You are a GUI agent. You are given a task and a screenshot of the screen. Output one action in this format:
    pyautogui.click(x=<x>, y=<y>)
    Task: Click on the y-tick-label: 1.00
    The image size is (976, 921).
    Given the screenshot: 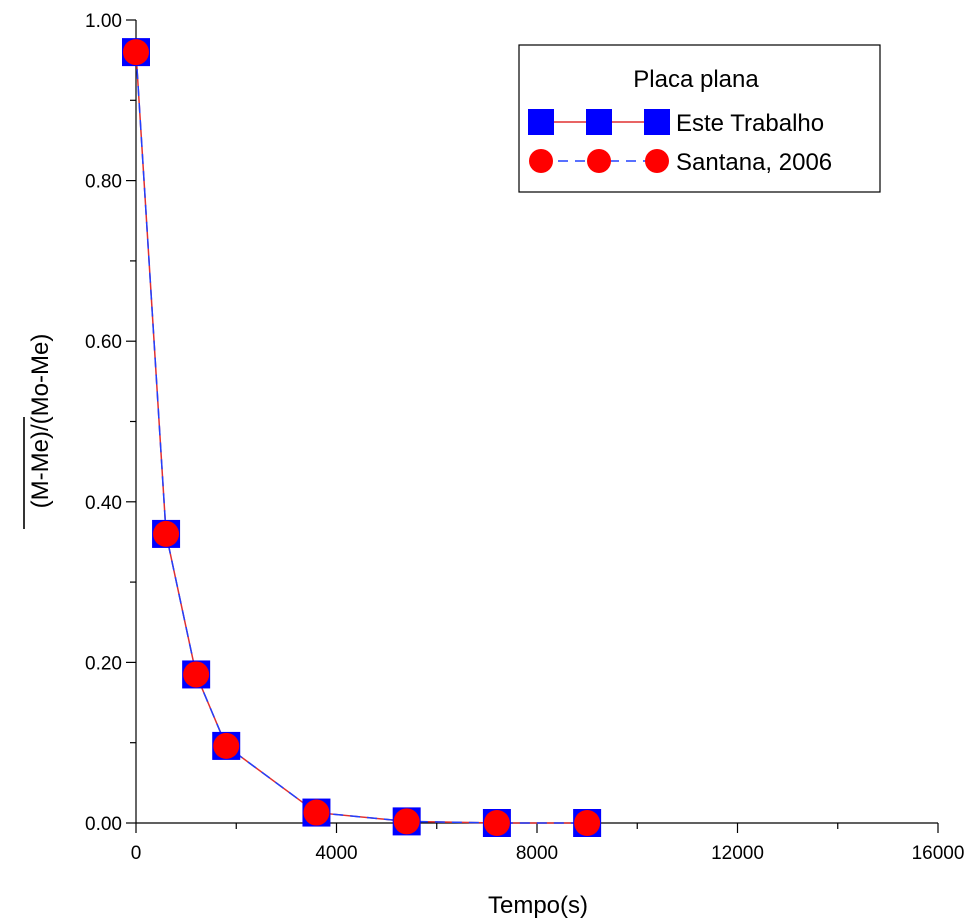 What is the action you would take?
    pyautogui.click(x=103, y=21)
    